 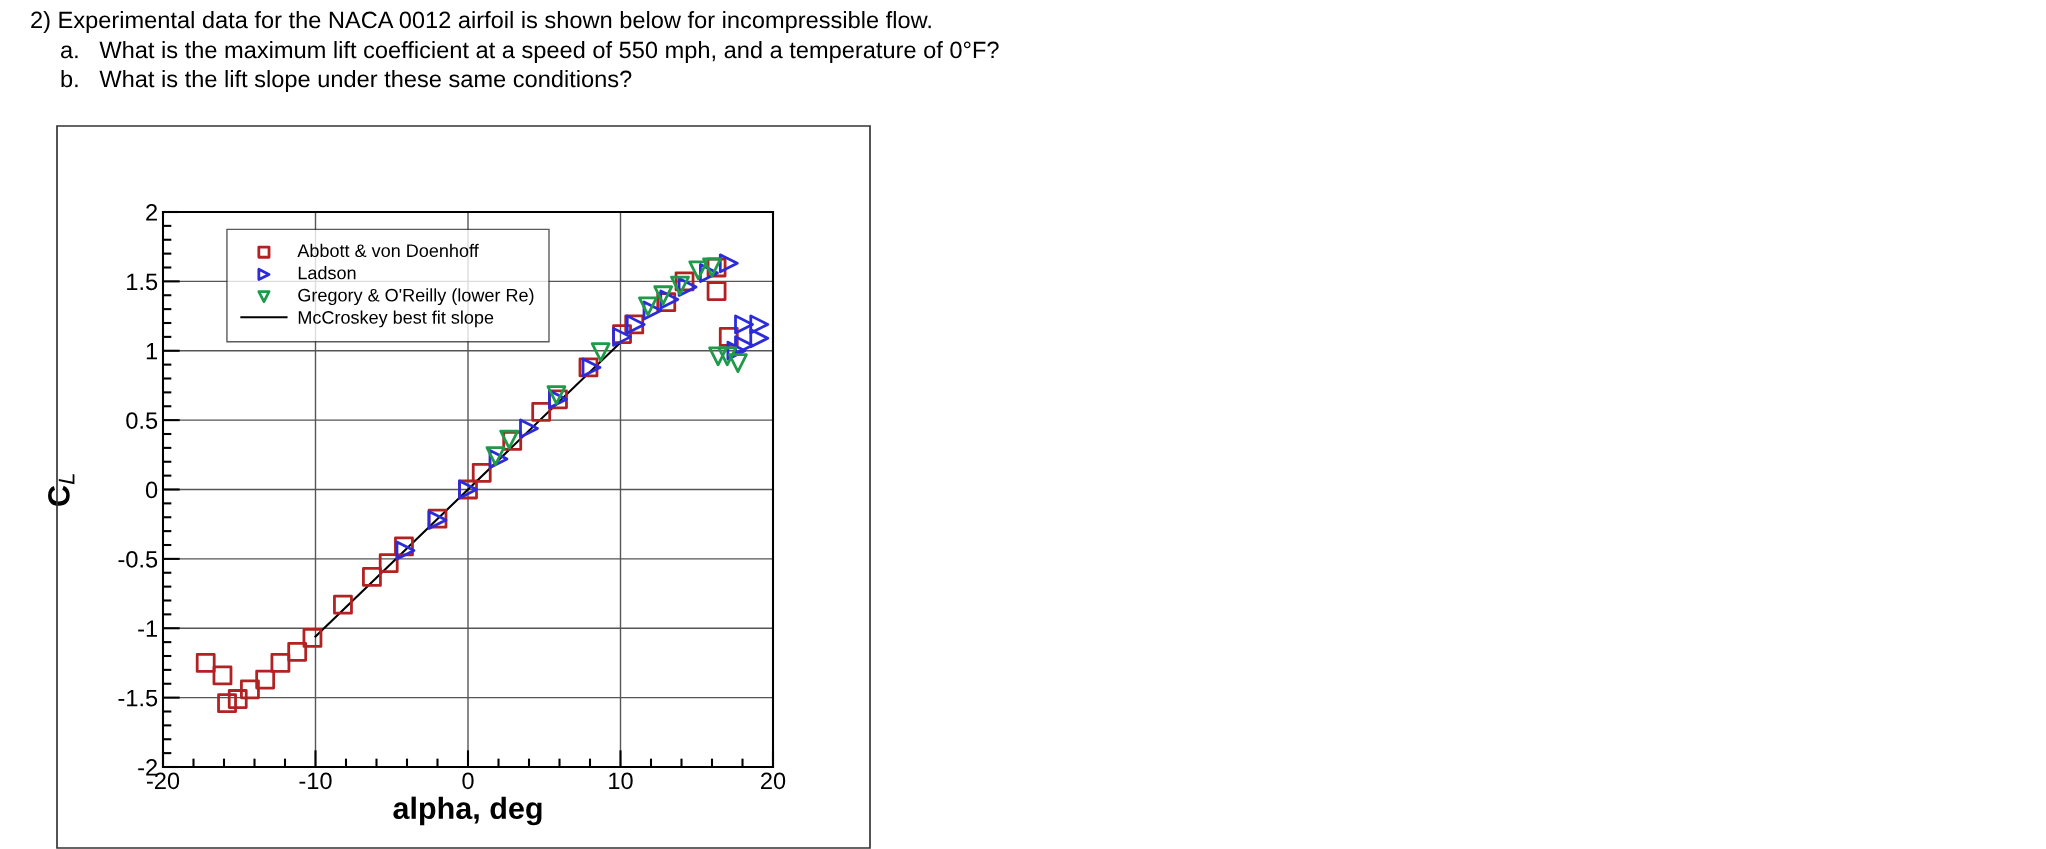 I want to click on text: a. What is the maximum lift coefficient at a speed of 550 mph, and a temperature of 0°F?, so click(x=530, y=52).